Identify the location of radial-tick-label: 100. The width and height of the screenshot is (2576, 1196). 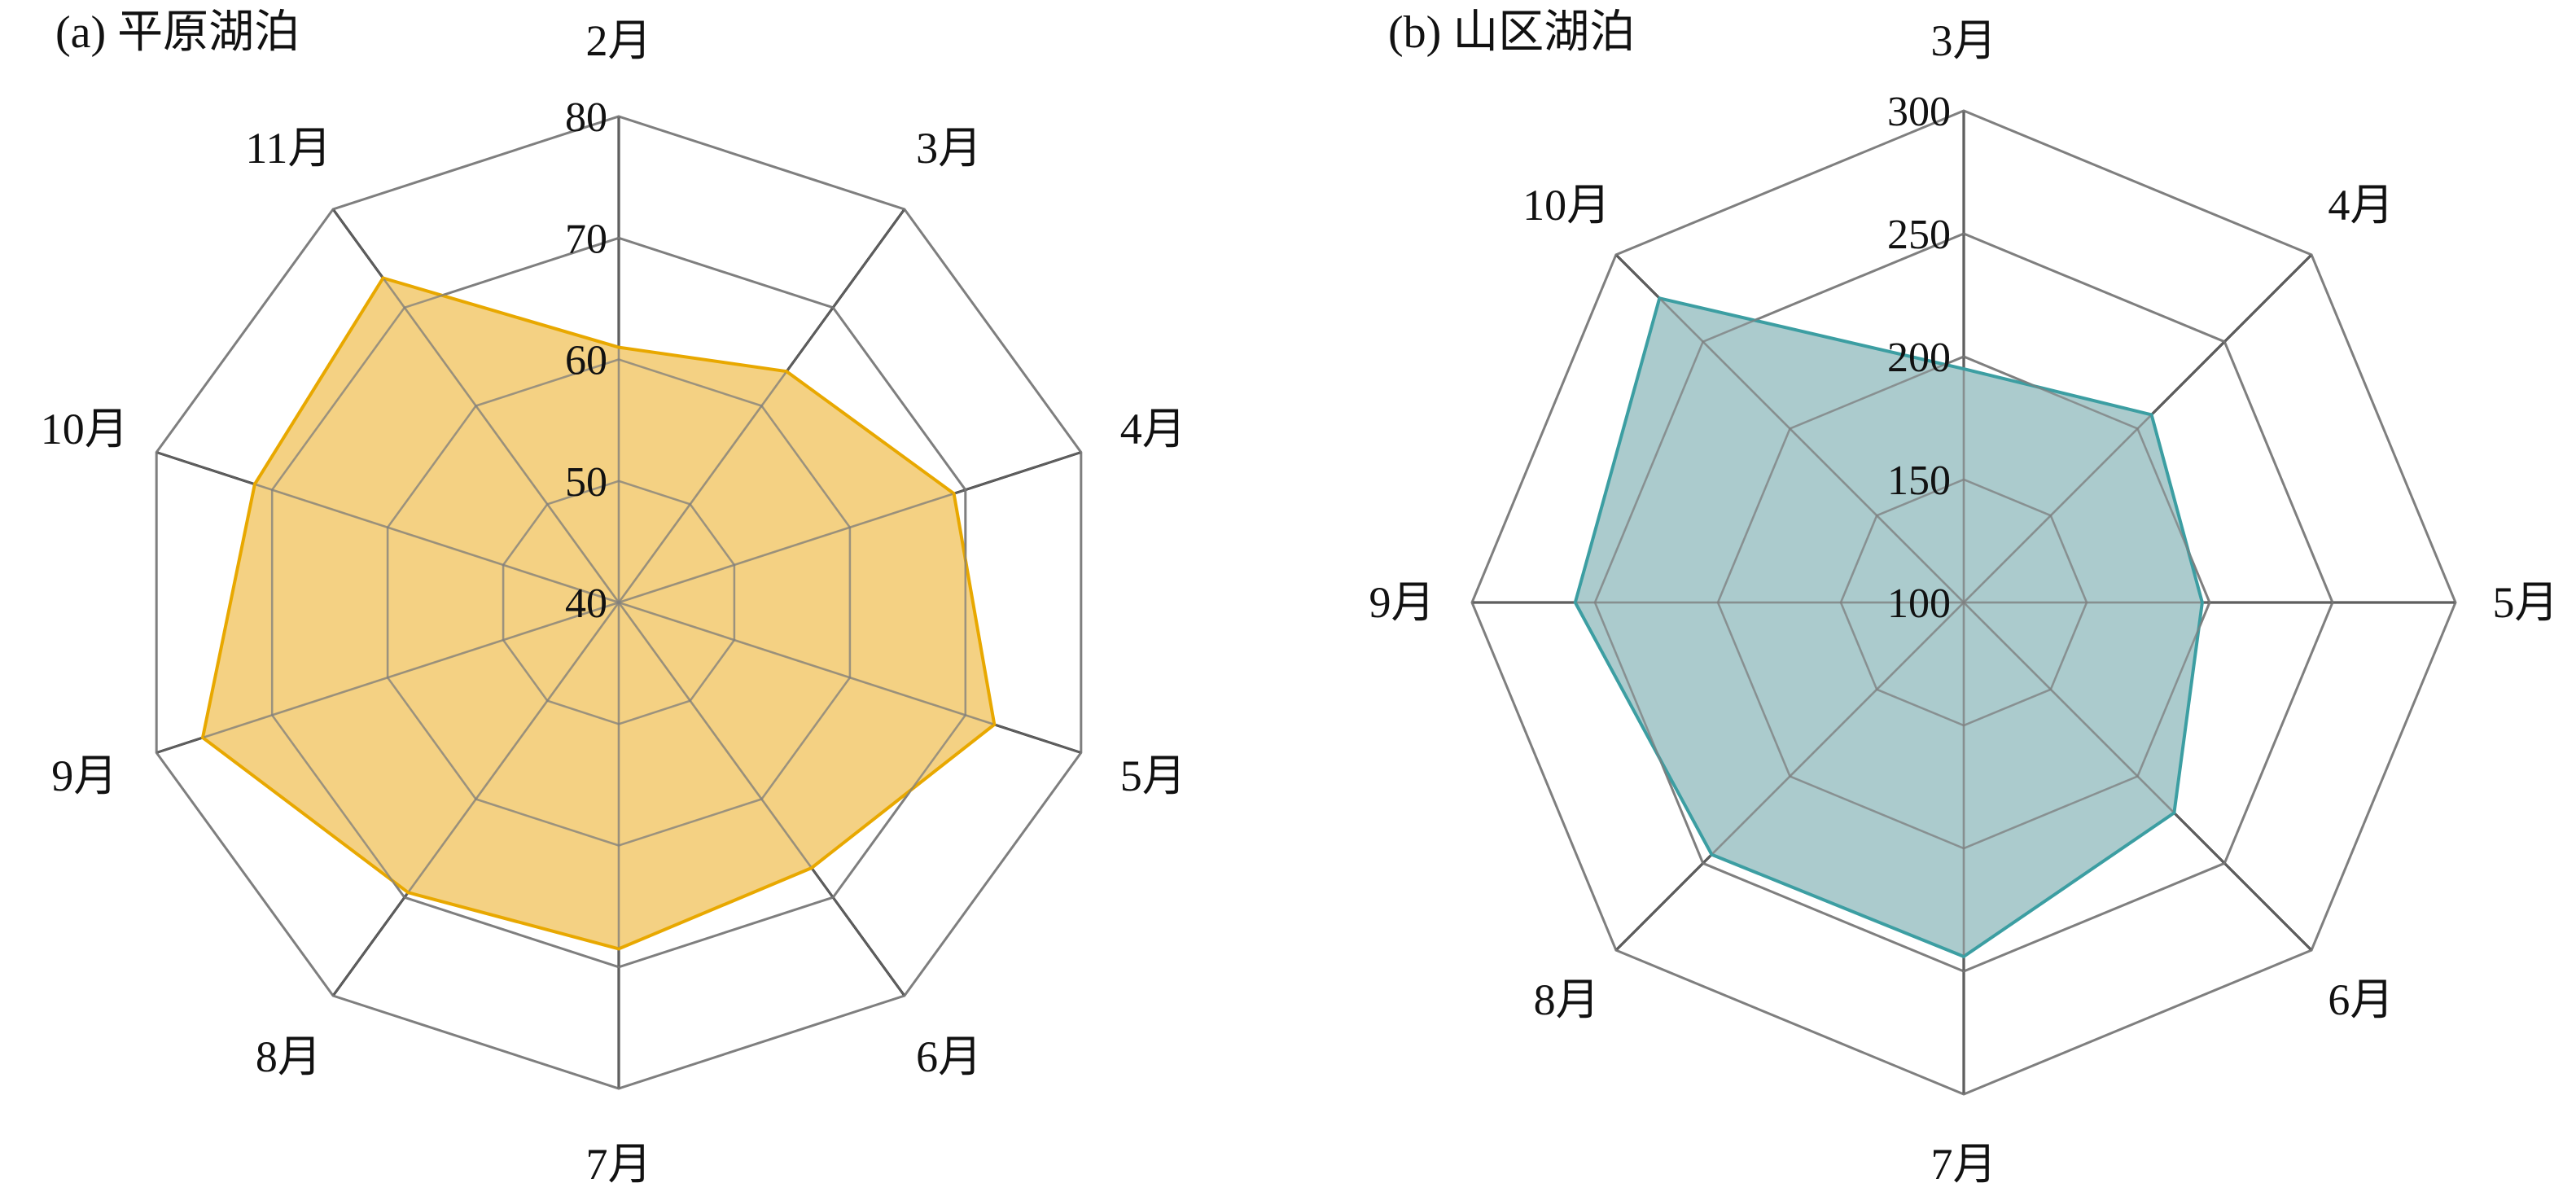
(1919, 603).